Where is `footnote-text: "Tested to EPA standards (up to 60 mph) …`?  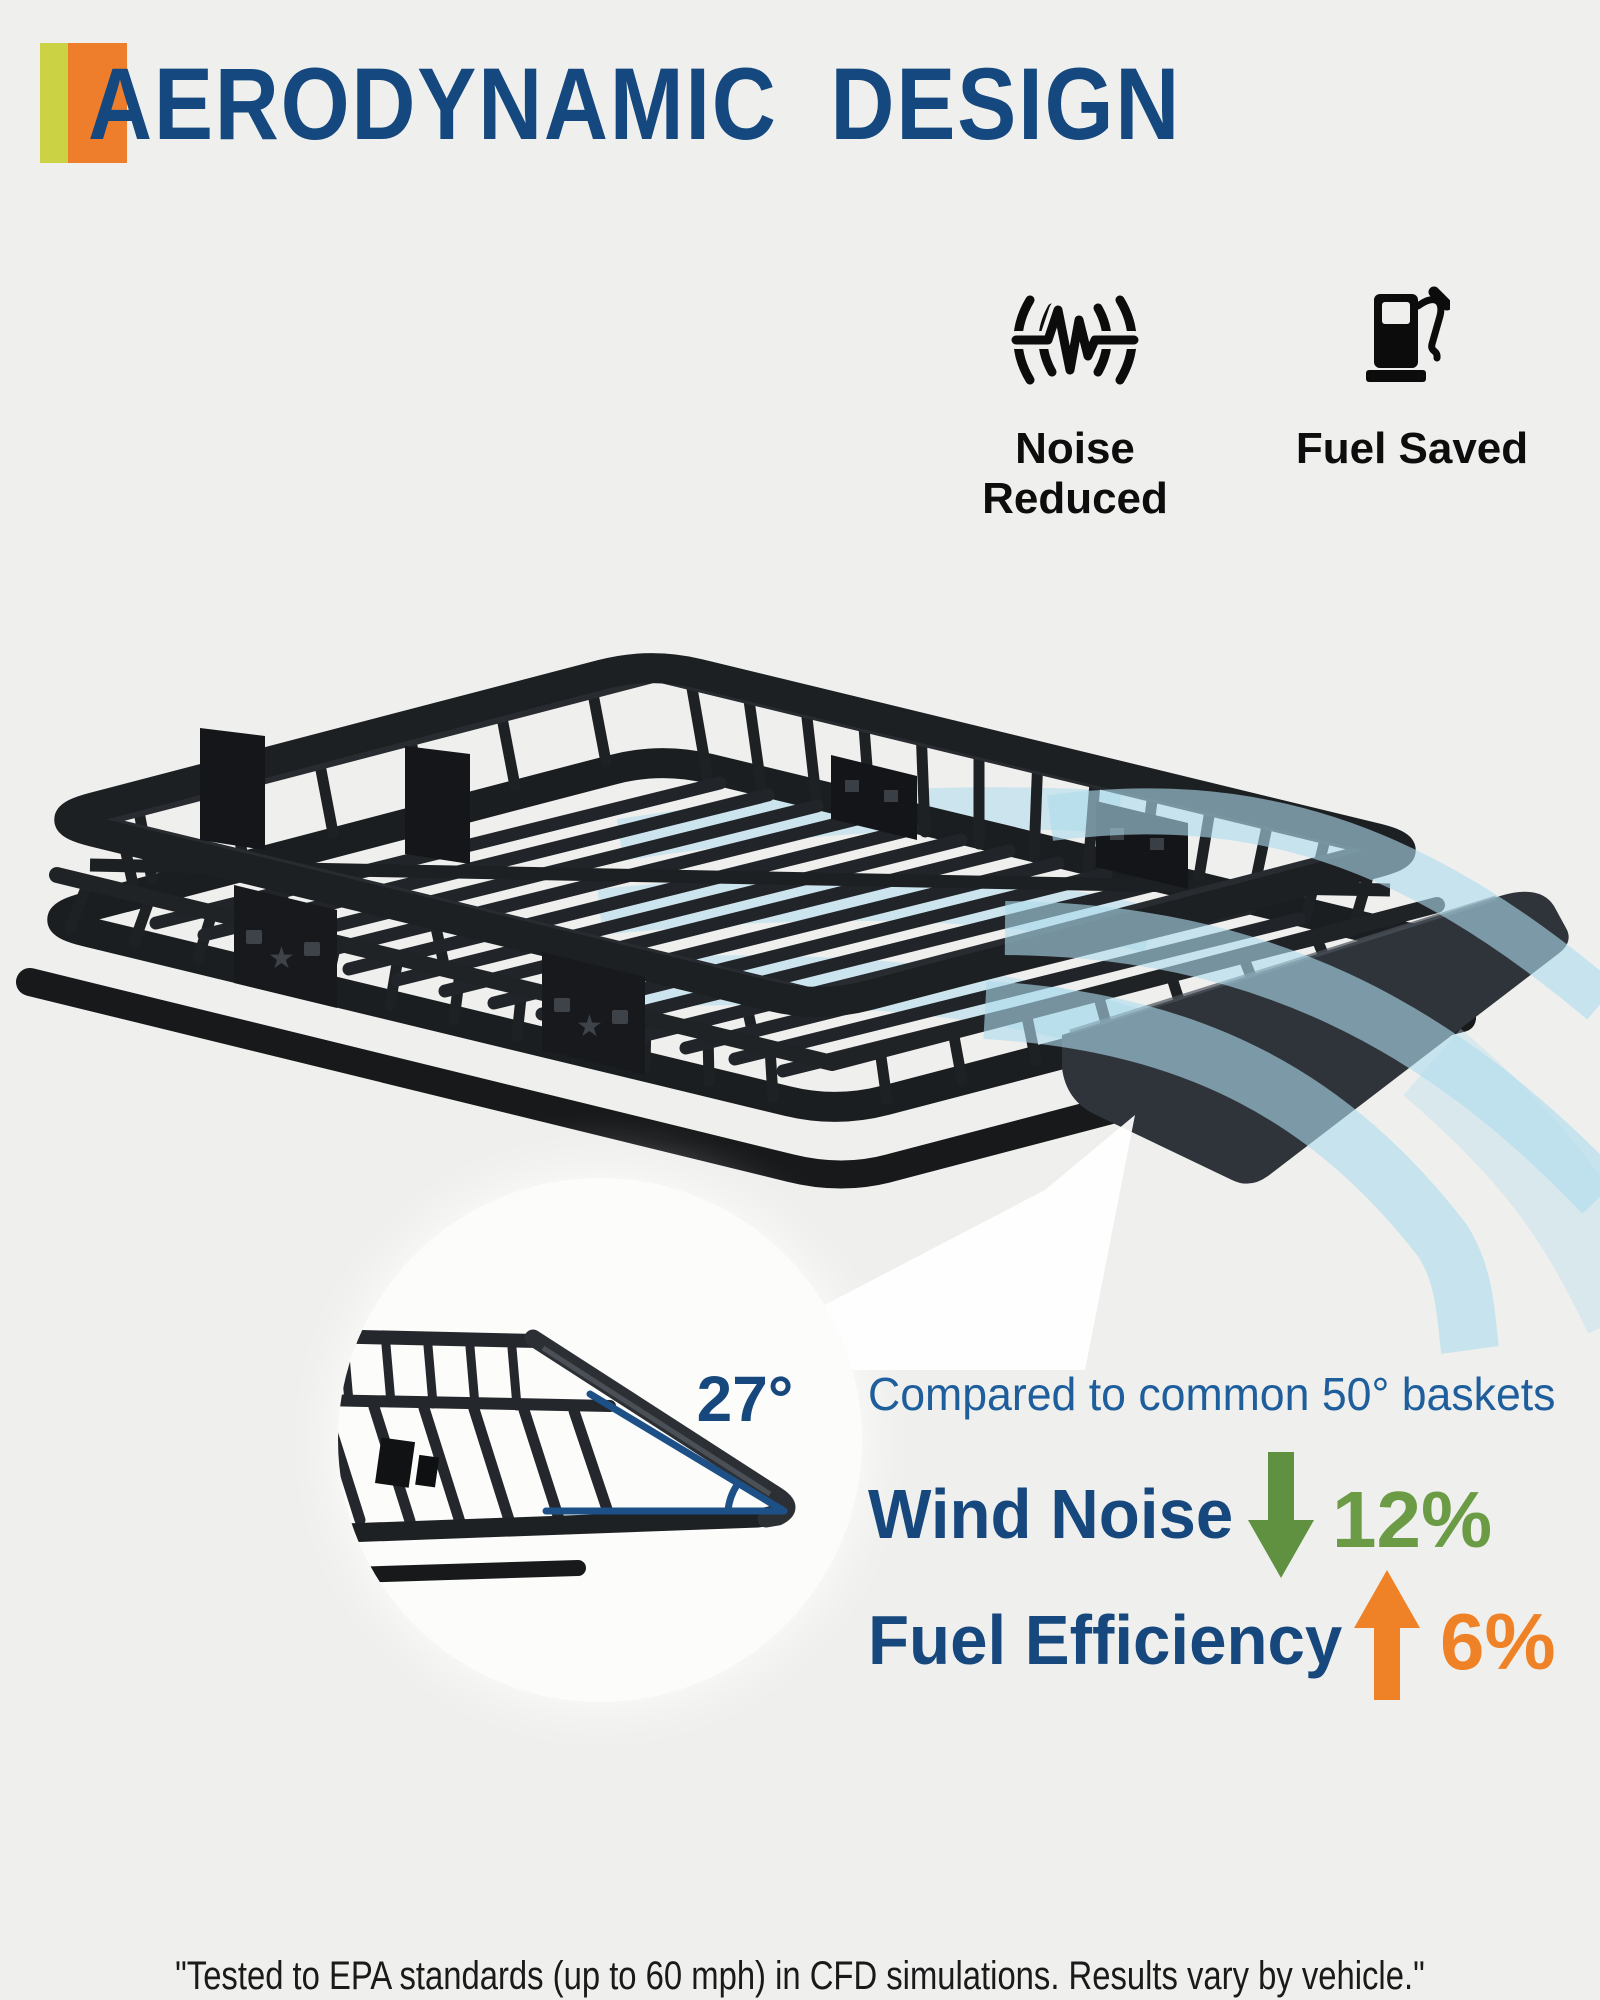 footnote-text: "Tested to EPA standards (up to 60 mph) … is located at coordinates (800, 1976).